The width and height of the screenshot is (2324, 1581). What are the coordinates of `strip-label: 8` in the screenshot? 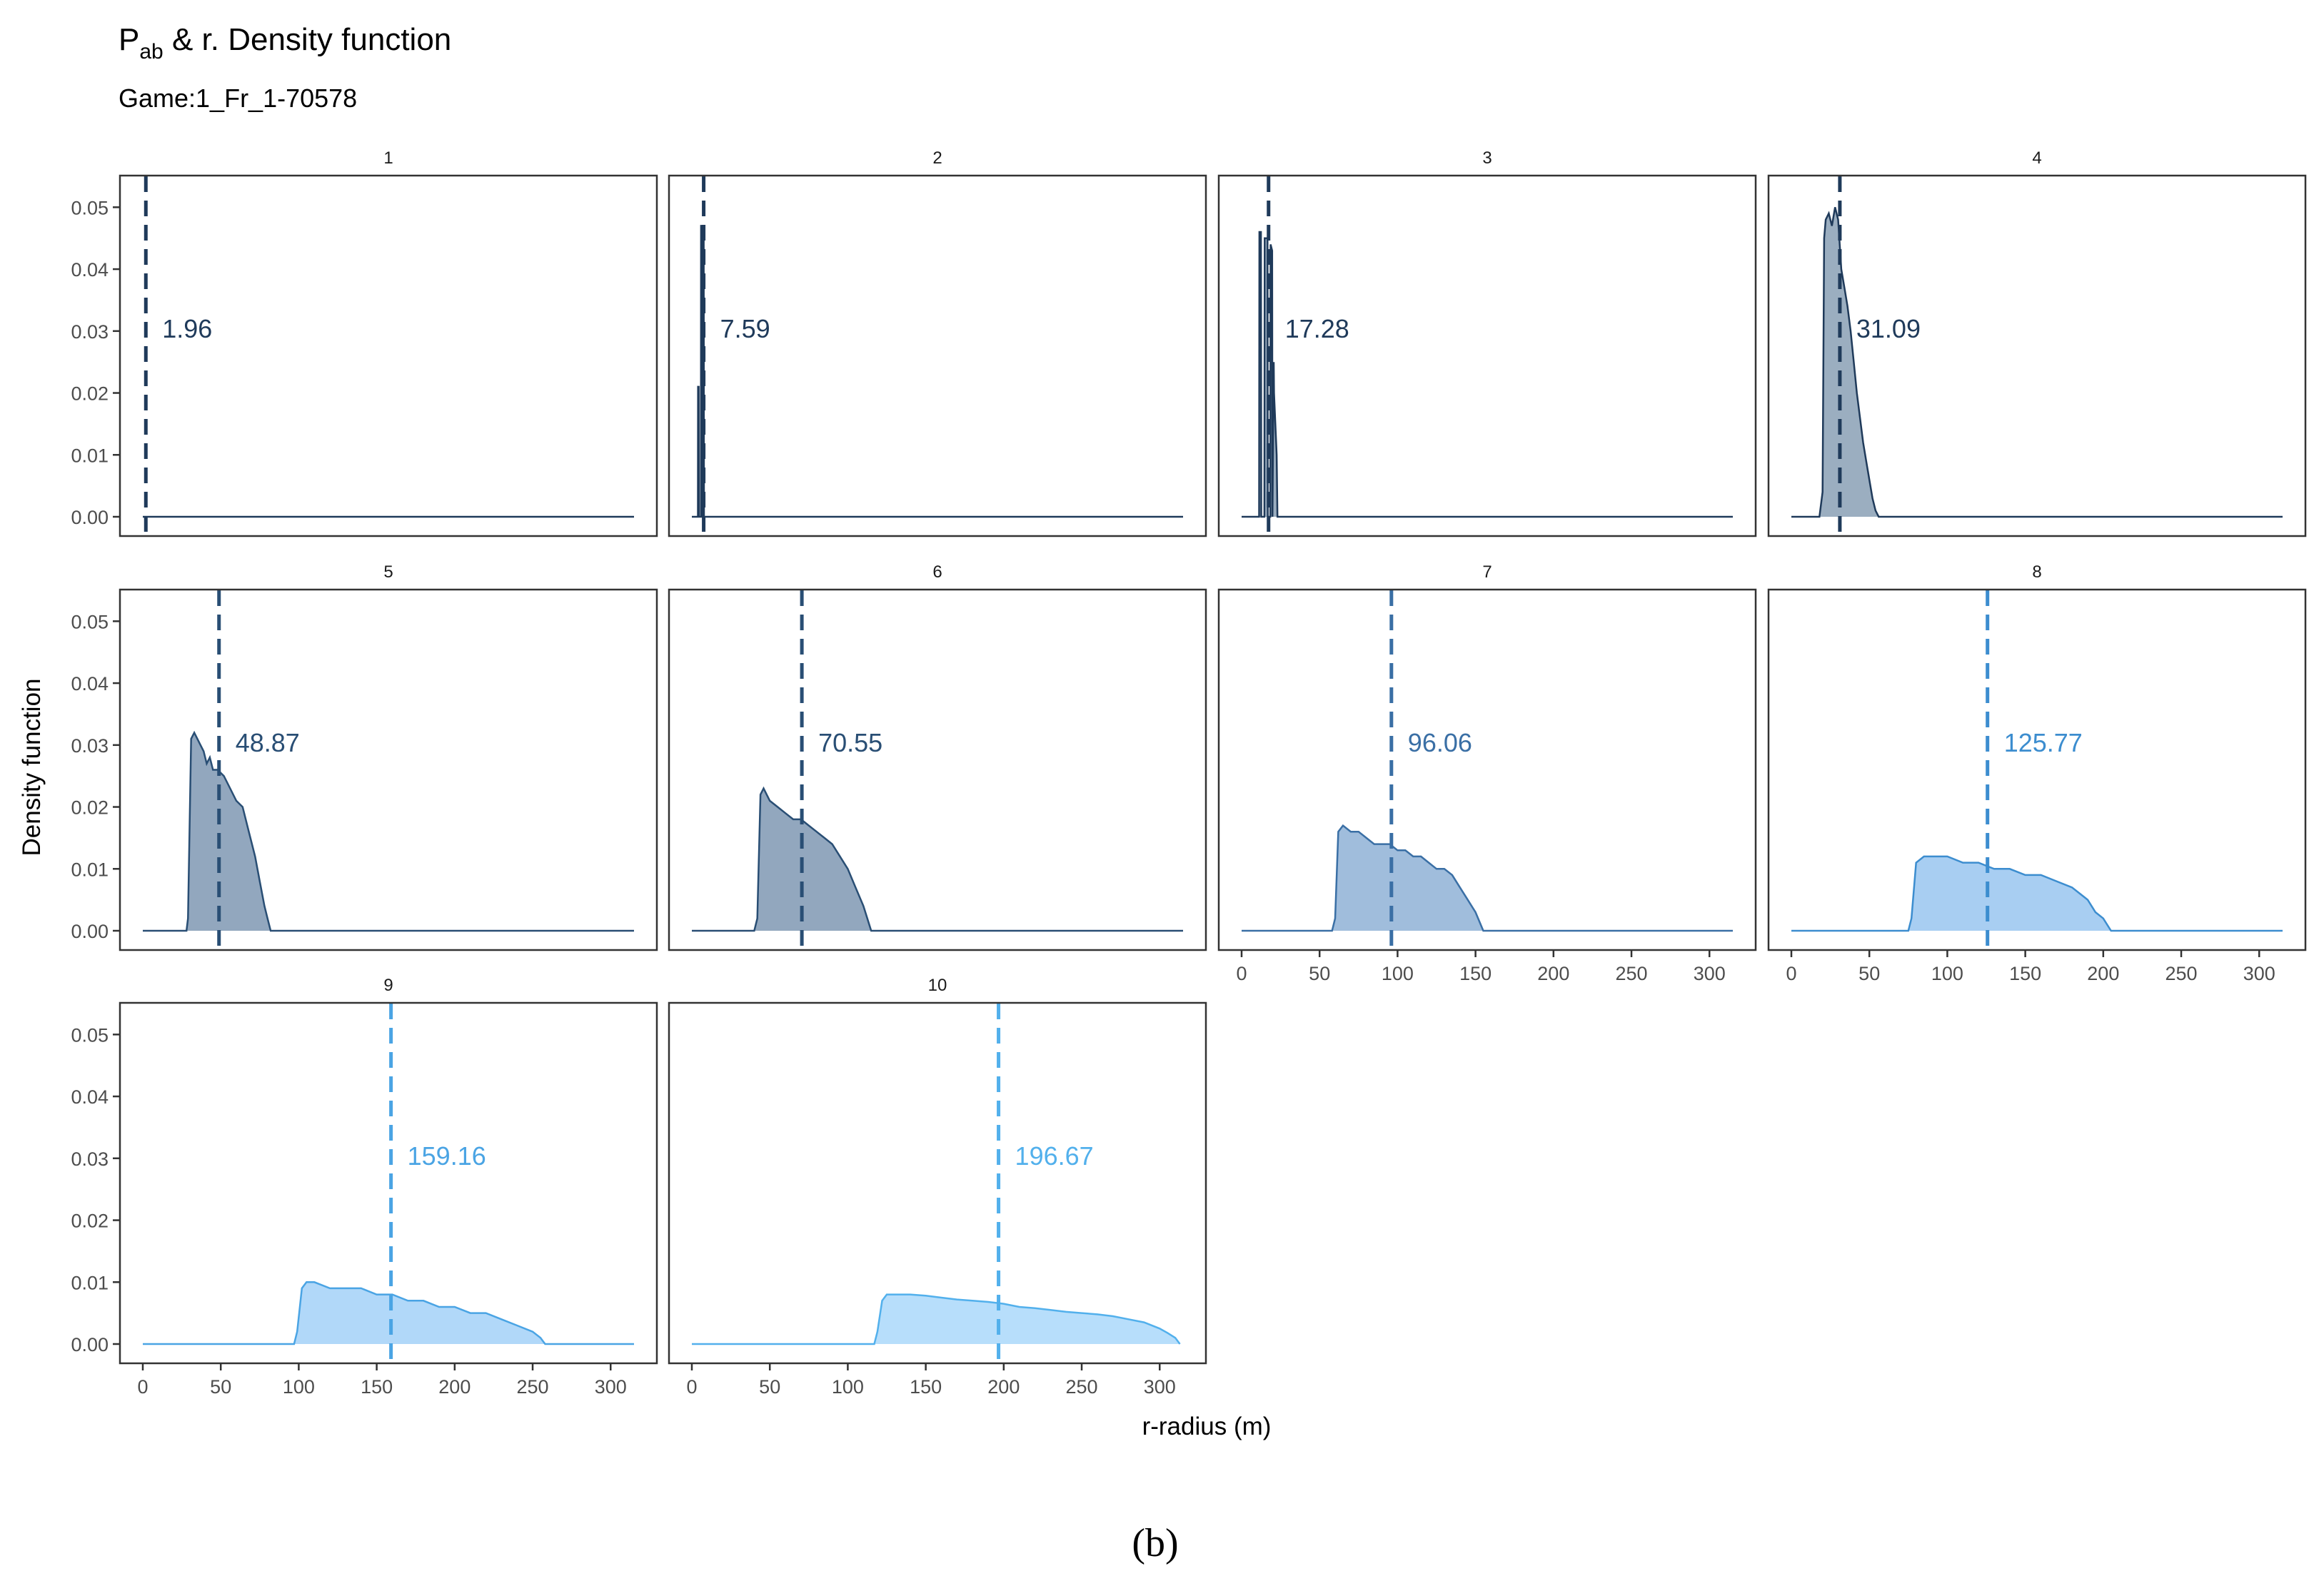 It's located at (2036, 572).